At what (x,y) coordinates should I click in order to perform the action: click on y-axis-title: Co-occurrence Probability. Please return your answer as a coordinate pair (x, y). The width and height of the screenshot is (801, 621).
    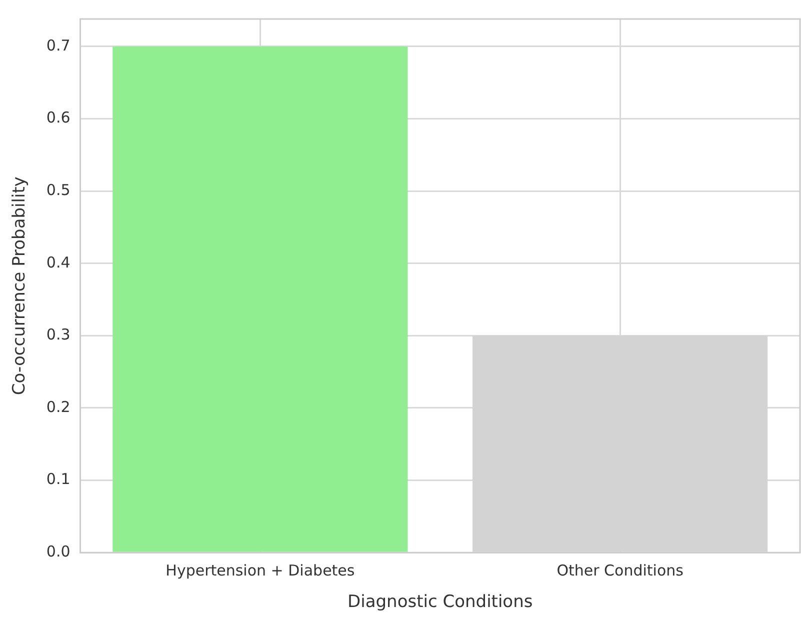
    Looking at the image, I should click on (20, 286).